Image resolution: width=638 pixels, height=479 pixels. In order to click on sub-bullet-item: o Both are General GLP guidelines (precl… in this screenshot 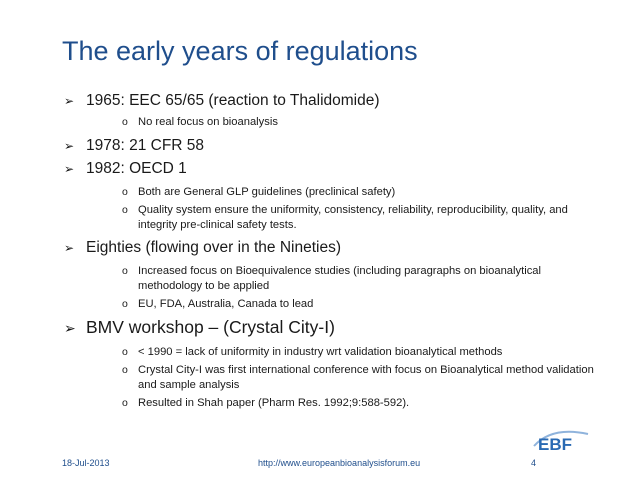, I will do `click(363, 192)`.